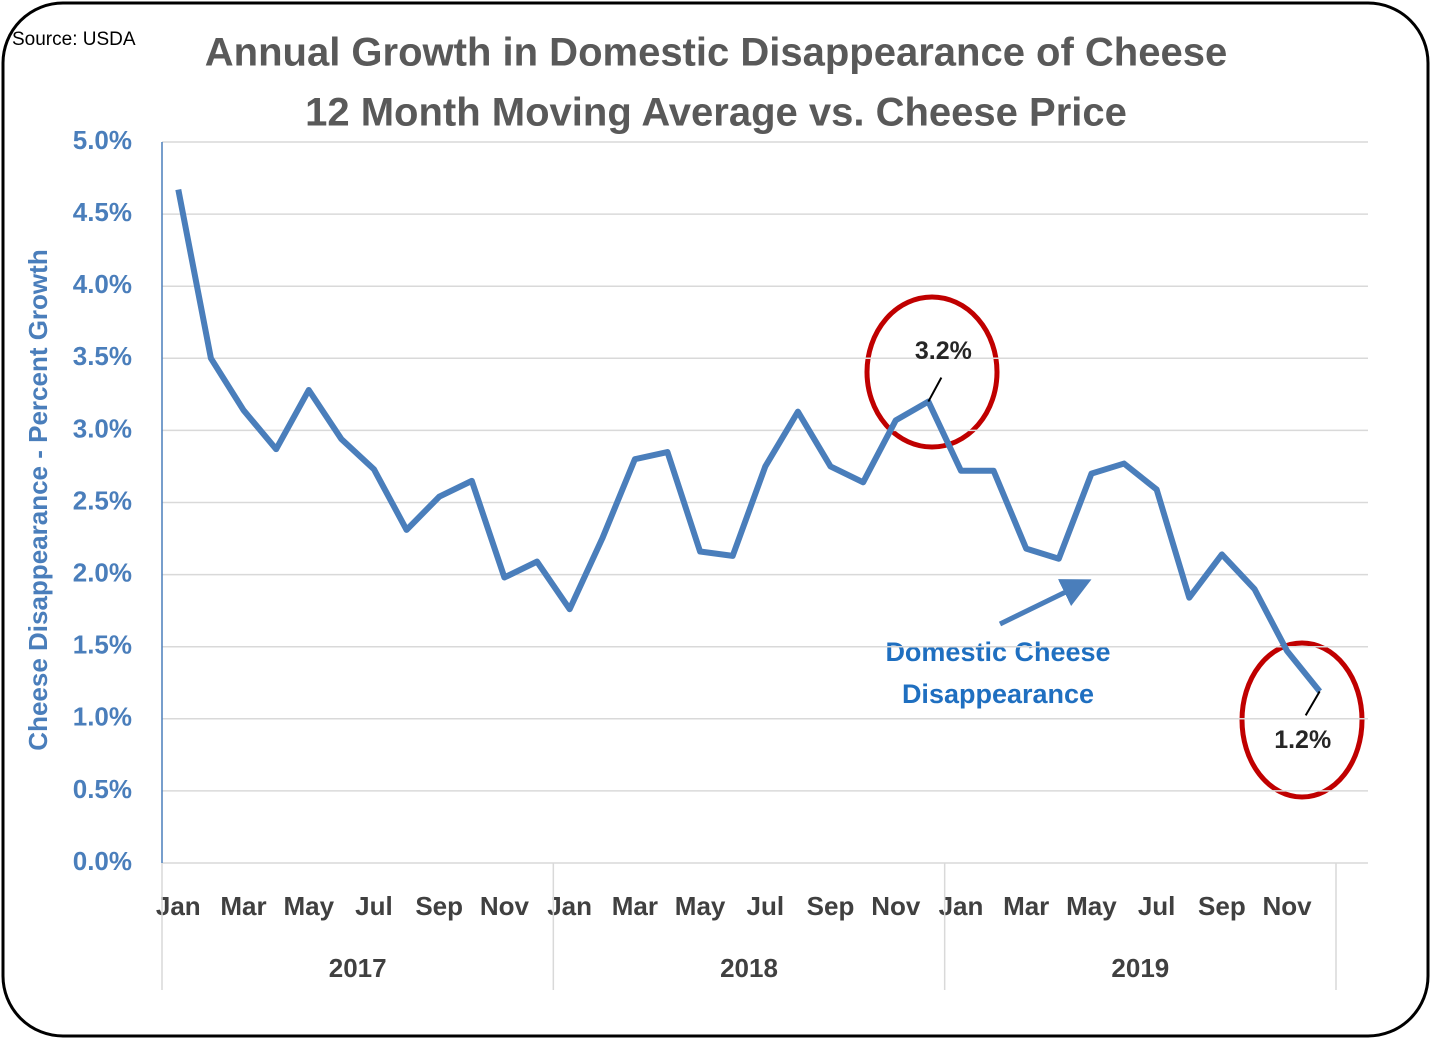 The width and height of the screenshot is (1431, 1039). What do you see at coordinates (749, 968) in the screenshot?
I see `group-label: 2018` at bounding box center [749, 968].